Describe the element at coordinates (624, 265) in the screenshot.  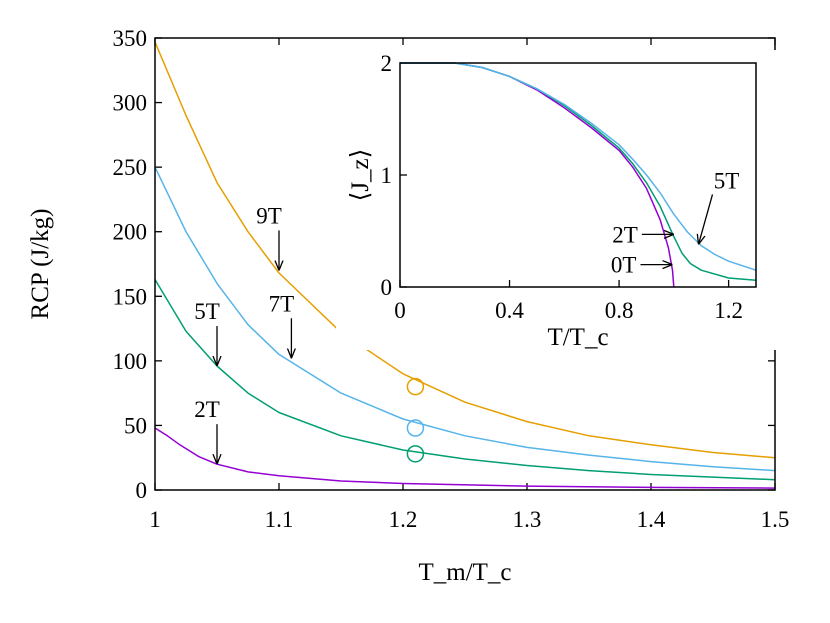
I see `annotation-label-0T: 0T` at that location.